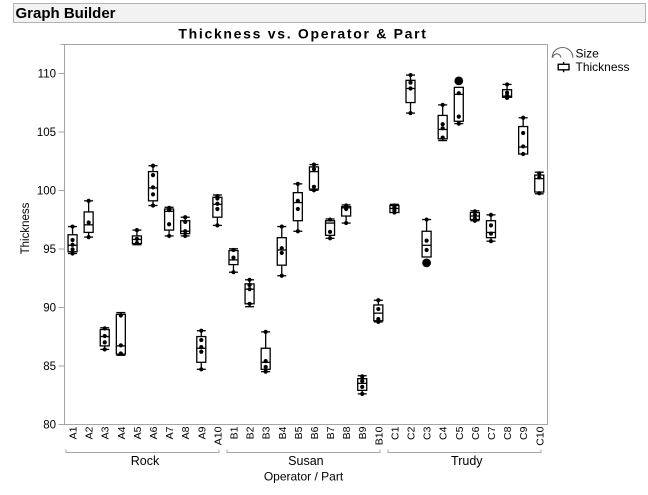  What do you see at coordinates (540, 435) in the screenshot?
I see `svg-text: C10` at bounding box center [540, 435].